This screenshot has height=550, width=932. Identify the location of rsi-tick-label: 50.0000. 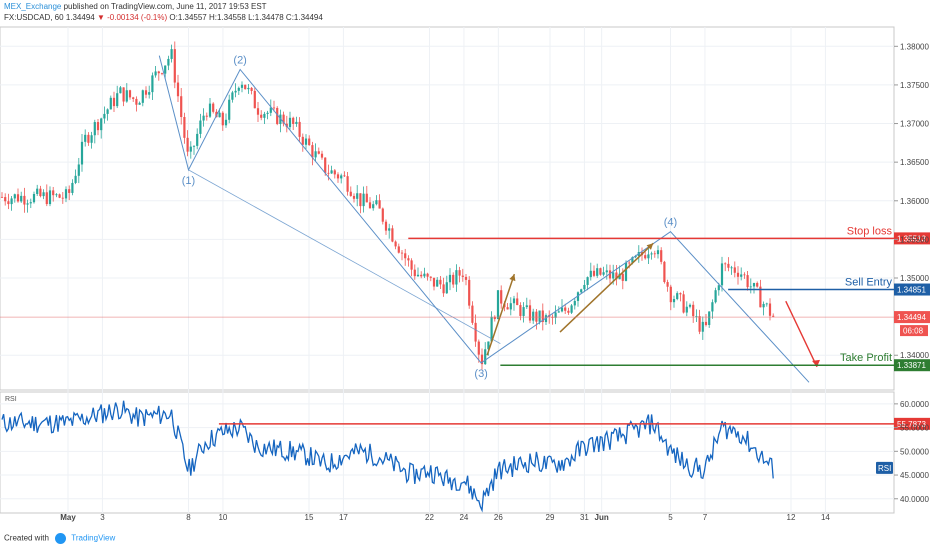
(914, 451).